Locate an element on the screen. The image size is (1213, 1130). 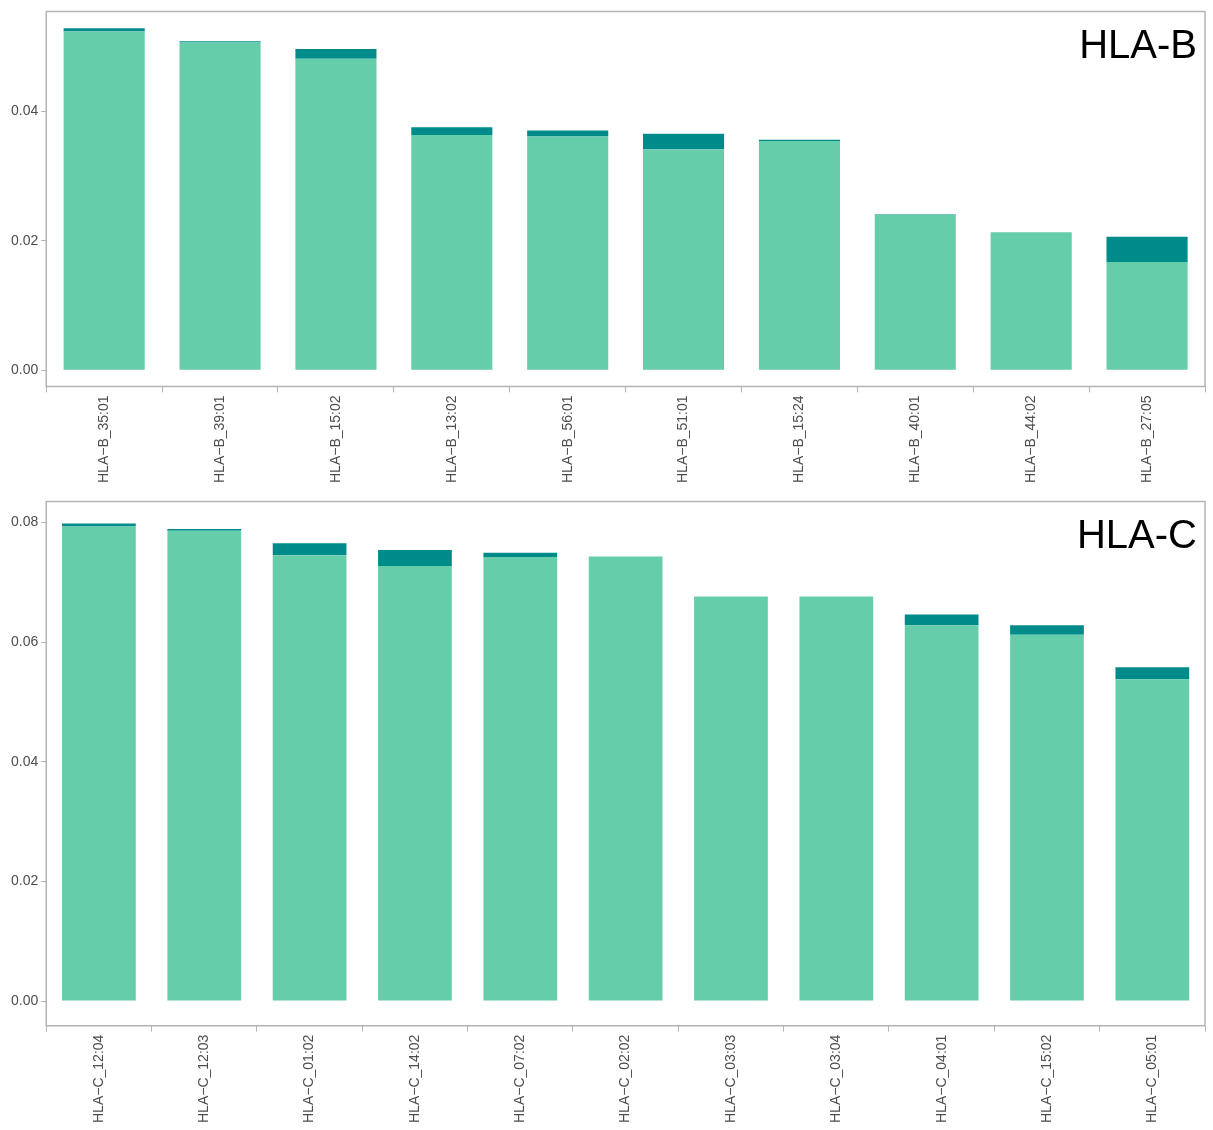
x-tick-label: HLA−B_35:01 is located at coordinates (103, 439).